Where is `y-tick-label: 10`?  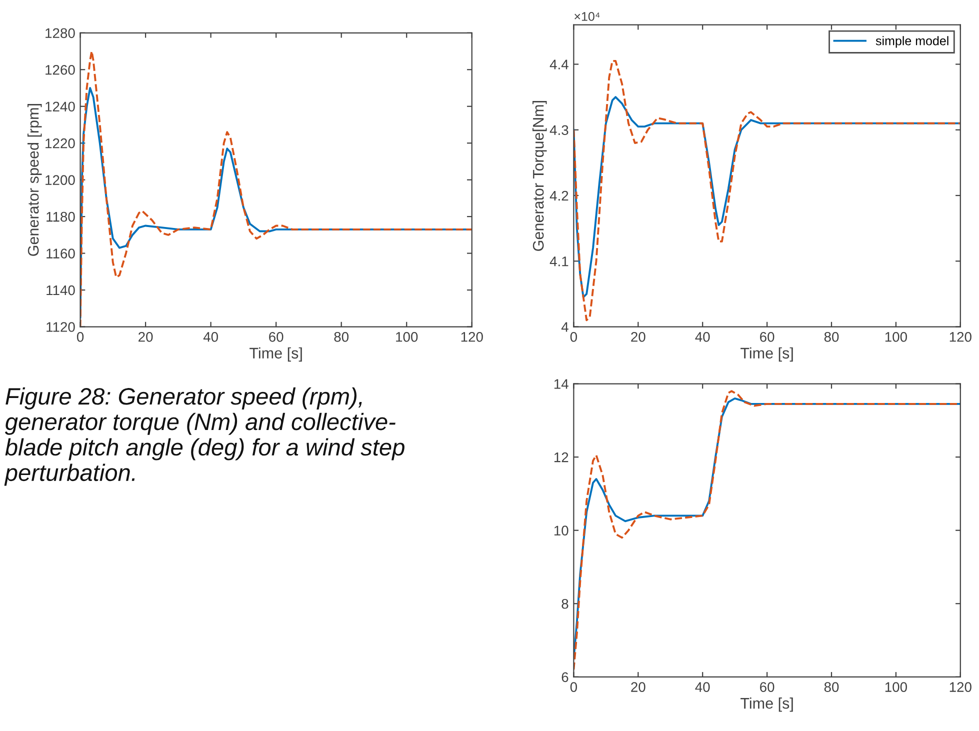
y-tick-label: 10 is located at coordinates (561, 531).